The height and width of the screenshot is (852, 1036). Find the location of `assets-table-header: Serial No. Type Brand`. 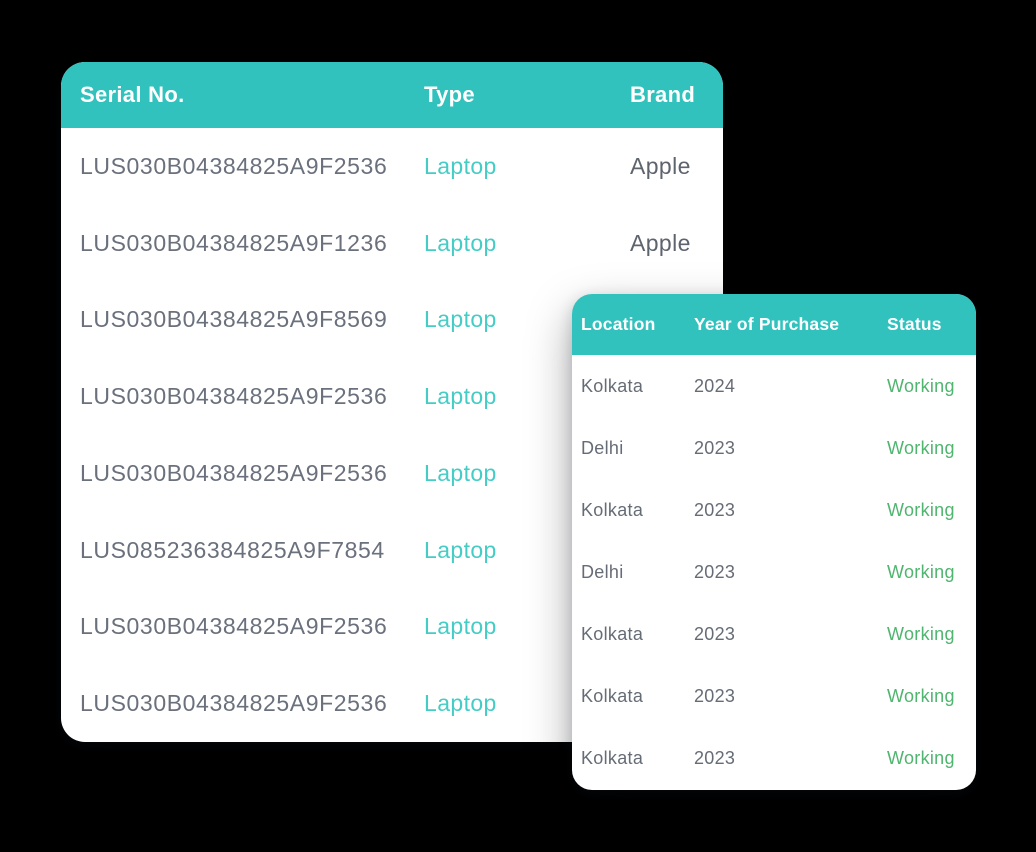

assets-table-header: Serial No. Type Brand is located at coordinates (392, 95).